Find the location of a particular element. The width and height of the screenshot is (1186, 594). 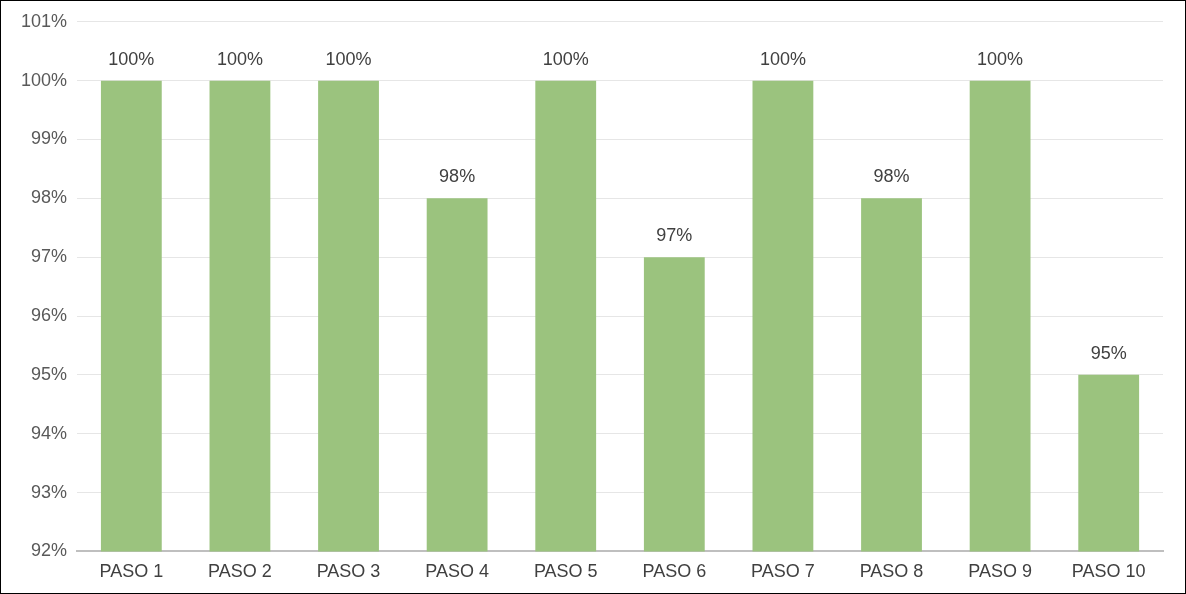

x-tick-label: PASO 4 is located at coordinates (457, 571).